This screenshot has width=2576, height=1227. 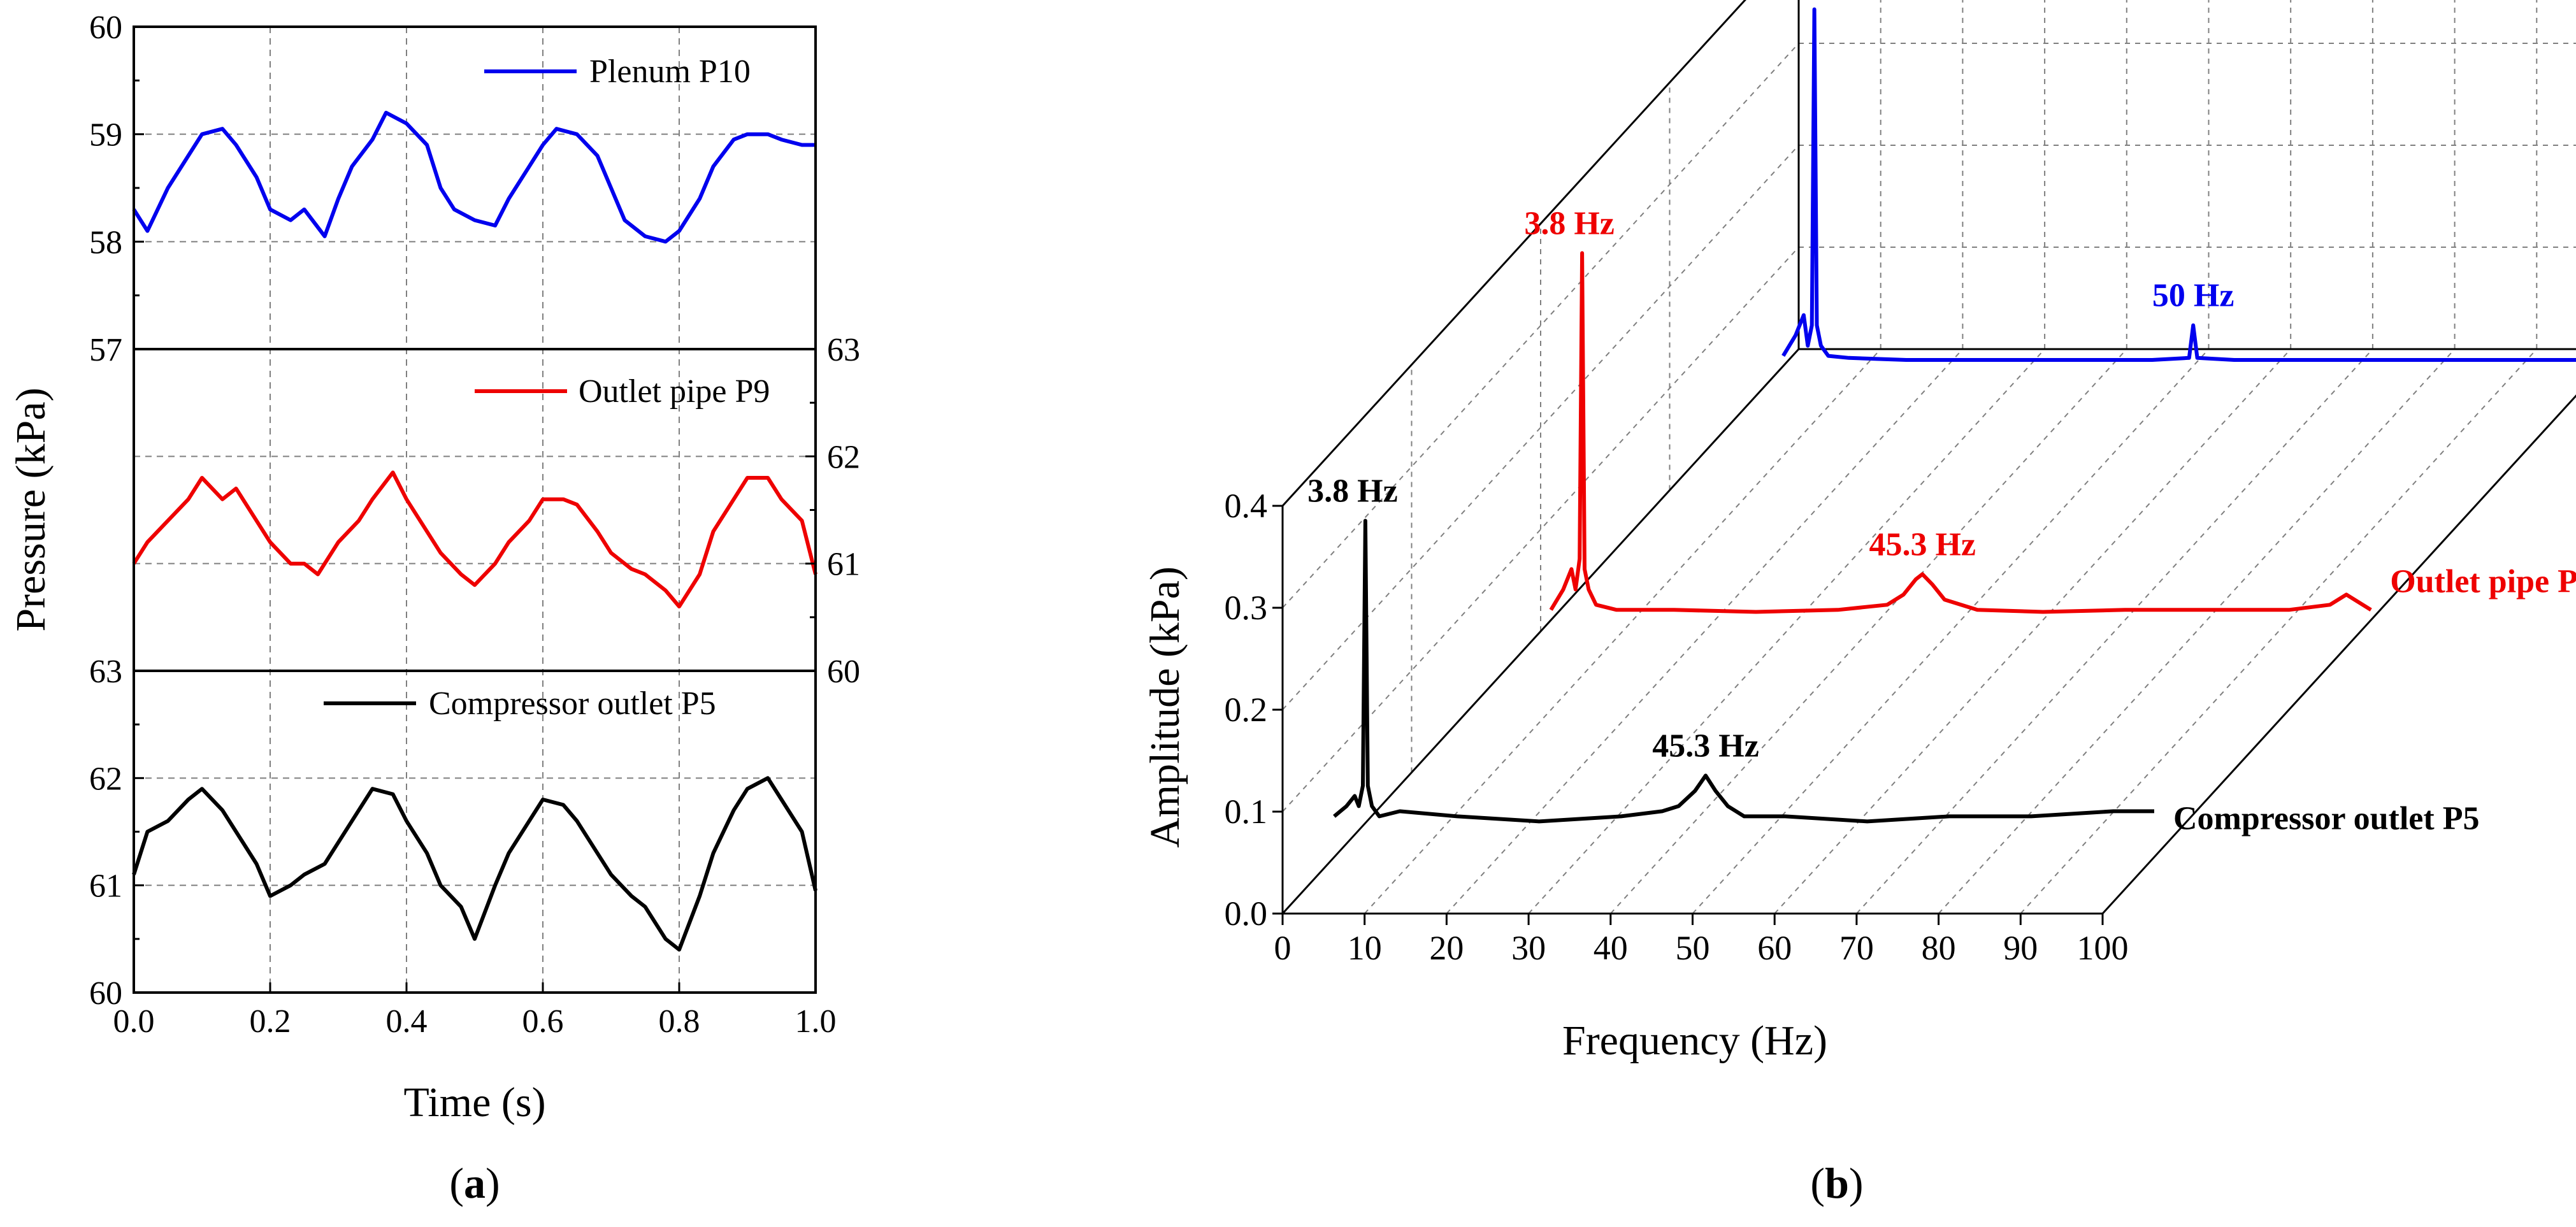 I want to click on panel-b-xtick-label-0: 0, so click(x=1283, y=948).